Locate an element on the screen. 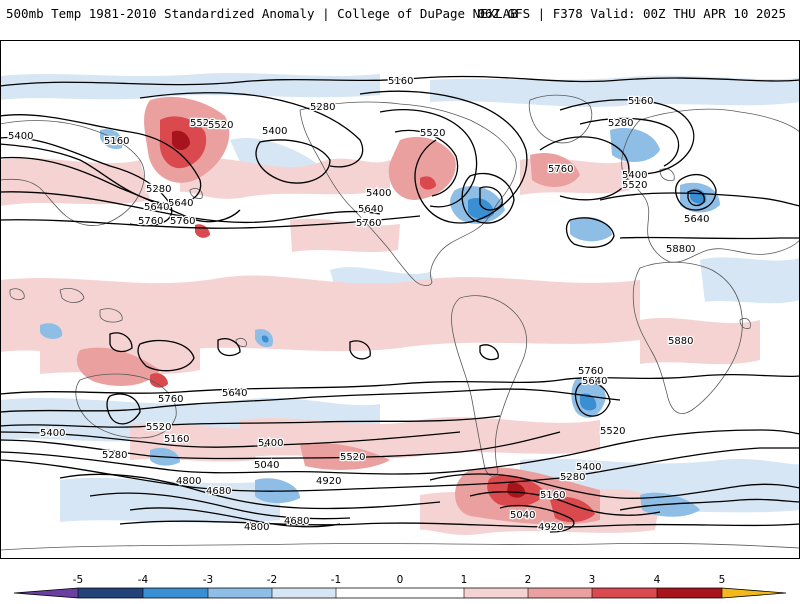 Image resolution: width=800 pixels, height=604 pixels. colorbar-tick: -1 is located at coordinates (336, 580).